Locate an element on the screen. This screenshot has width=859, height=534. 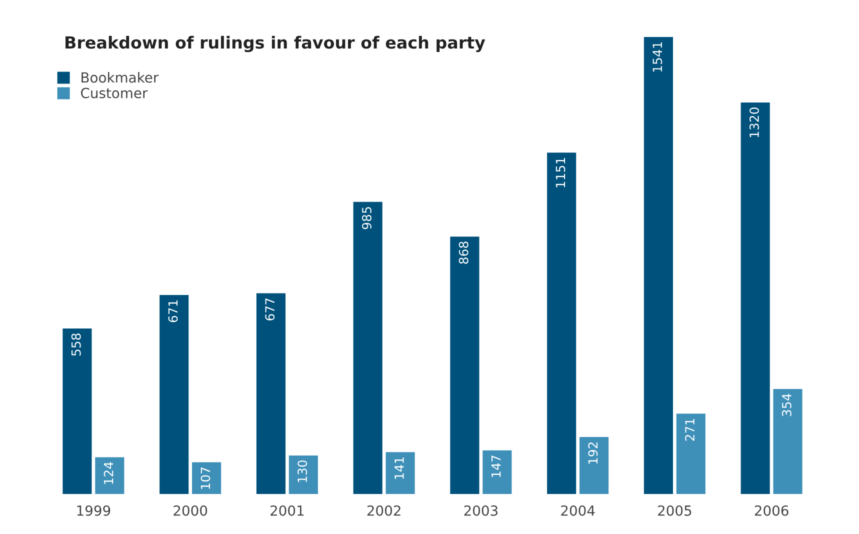
data-label: 124 is located at coordinates (109, 473).